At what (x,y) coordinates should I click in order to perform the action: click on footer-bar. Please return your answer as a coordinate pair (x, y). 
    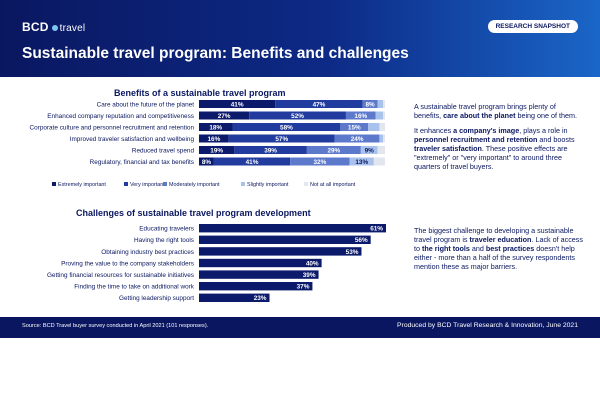
    Looking at the image, I should click on (300, 327).